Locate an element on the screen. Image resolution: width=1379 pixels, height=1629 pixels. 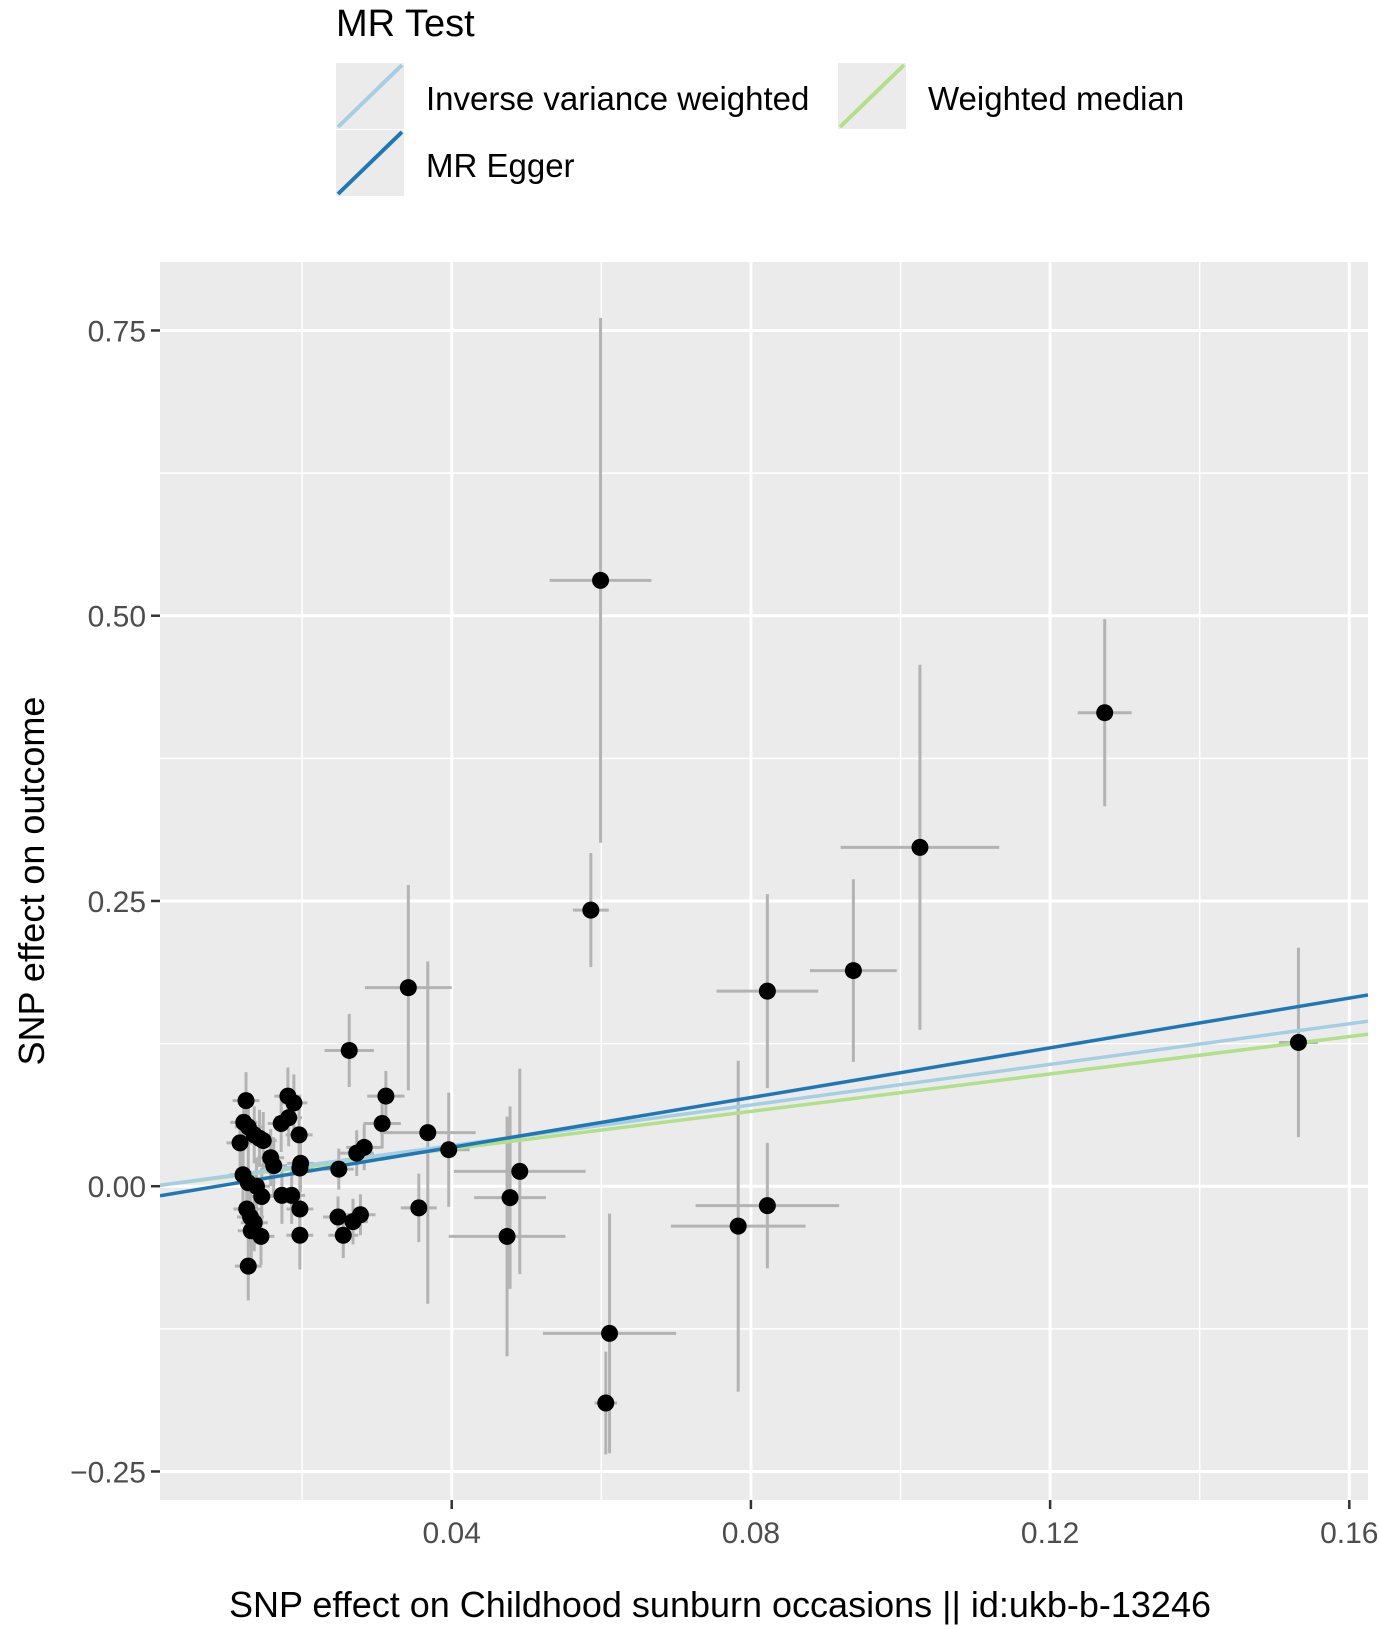
legend-swatch-egger is located at coordinates (370, 163).